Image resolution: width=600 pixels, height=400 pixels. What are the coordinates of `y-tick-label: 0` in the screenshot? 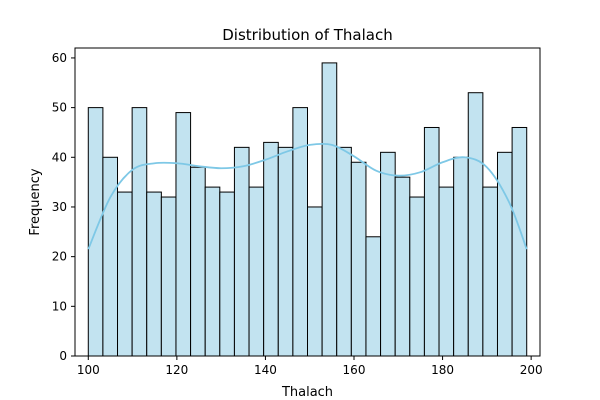 It's located at (63, 356).